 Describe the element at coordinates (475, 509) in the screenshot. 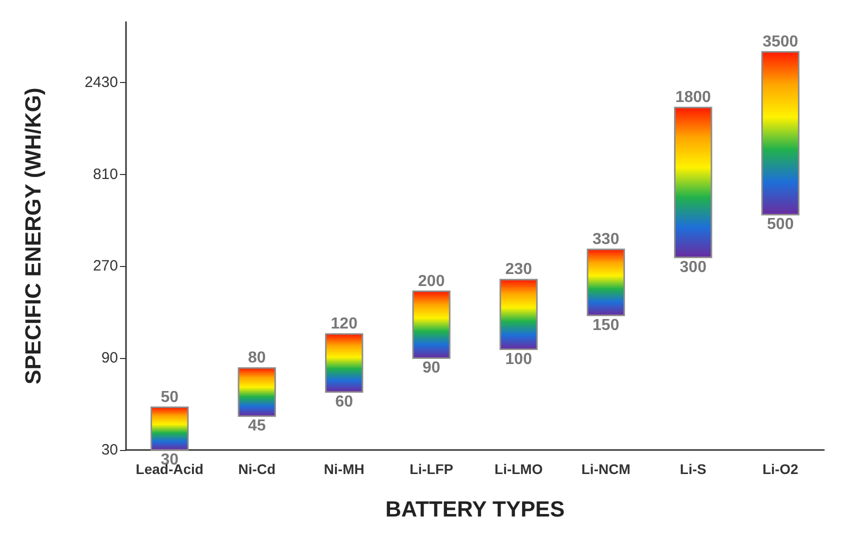

I see `x-axis-title: BATTERY TYPES` at that location.